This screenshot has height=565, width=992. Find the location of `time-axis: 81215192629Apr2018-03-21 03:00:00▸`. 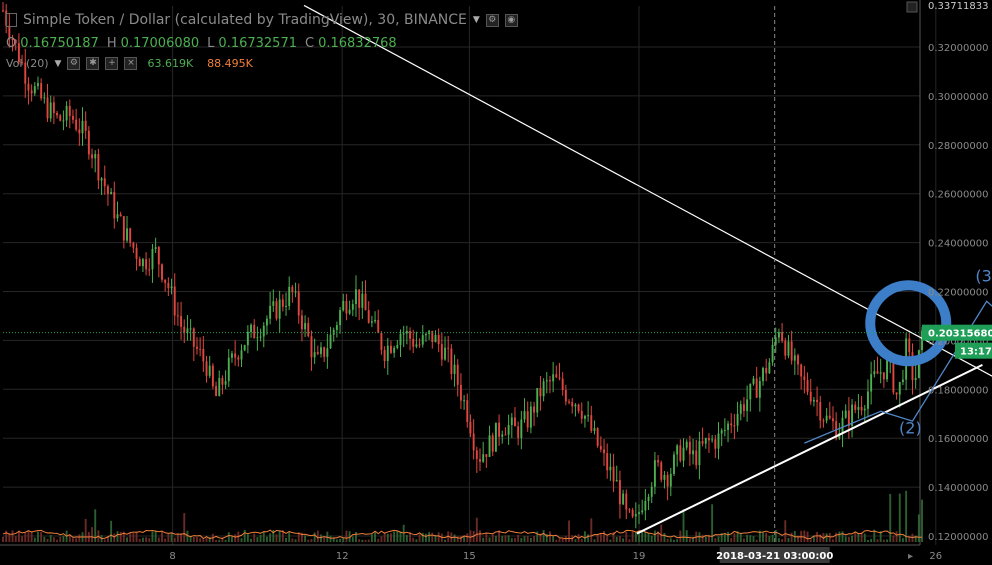

time-axis: 81215192629Apr2018-03-21 03:00:00▸ is located at coordinates (580, 555).